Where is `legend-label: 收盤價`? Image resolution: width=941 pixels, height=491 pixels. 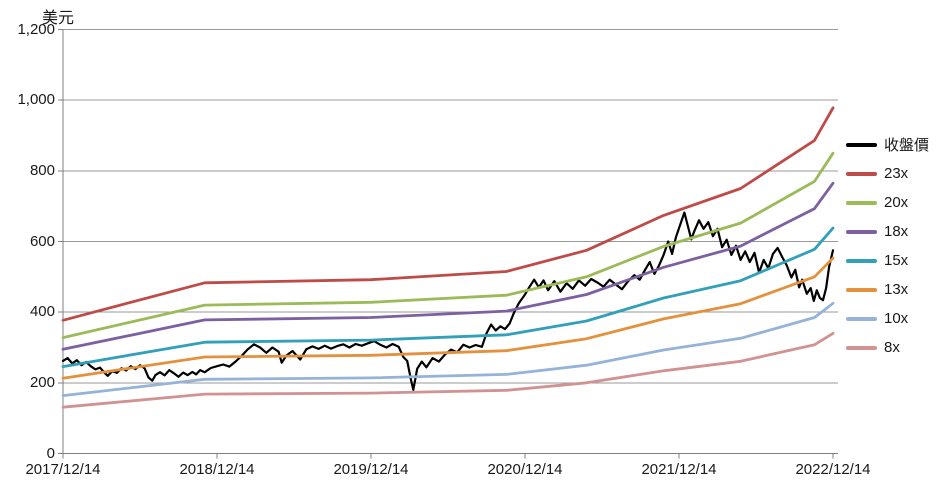
legend-label: 收盤價 is located at coordinates (907, 145).